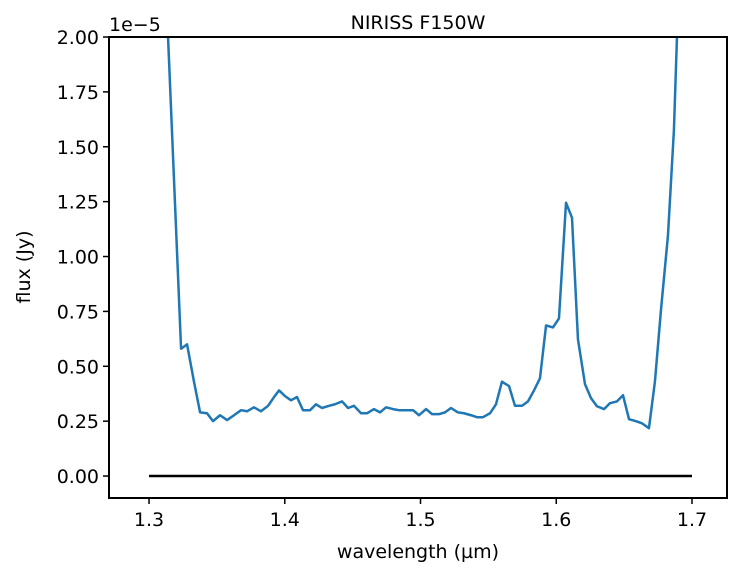 The width and height of the screenshot is (739, 580). What do you see at coordinates (78, 203) in the screenshot?
I see `y-tick-label: 1.25` at bounding box center [78, 203].